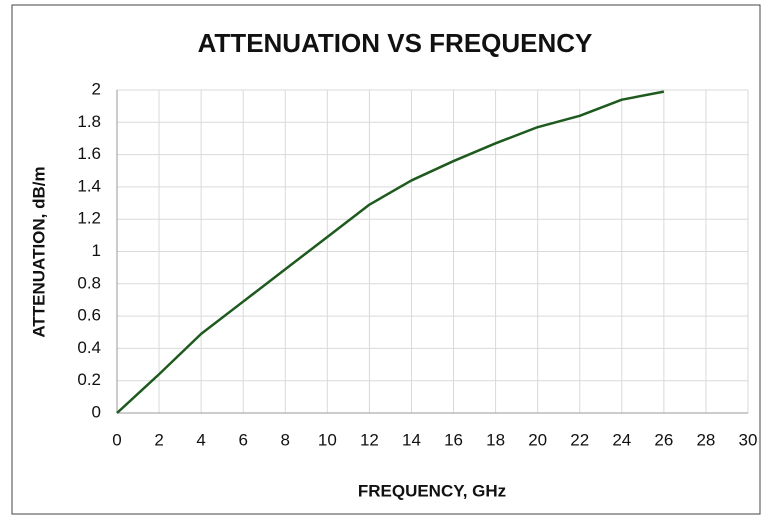 This screenshot has height=520, width=772. What do you see at coordinates (89, 121) in the screenshot?
I see `y-tick-label: 1.8` at bounding box center [89, 121].